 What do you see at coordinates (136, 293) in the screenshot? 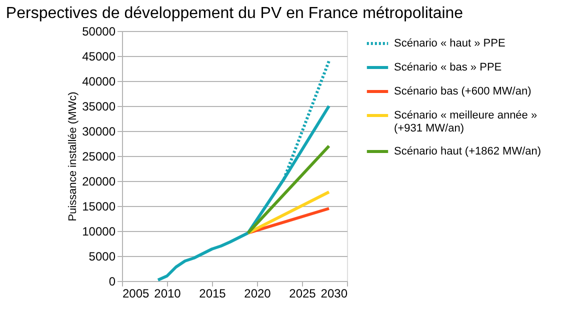
I see `x-tick-label: 2005` at bounding box center [136, 293].